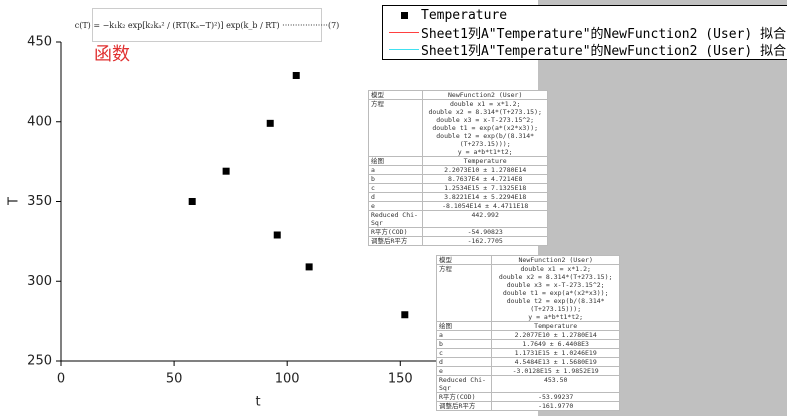 The image size is (787, 416). I want to click on report-line: -161.9770, so click(556, 406).